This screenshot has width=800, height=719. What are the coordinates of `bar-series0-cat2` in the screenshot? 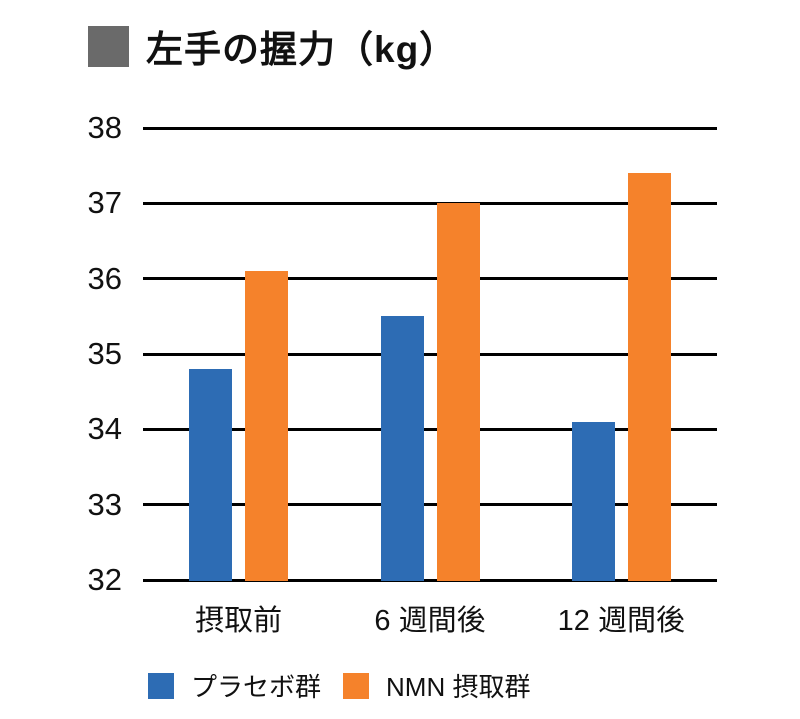 It's located at (593, 501).